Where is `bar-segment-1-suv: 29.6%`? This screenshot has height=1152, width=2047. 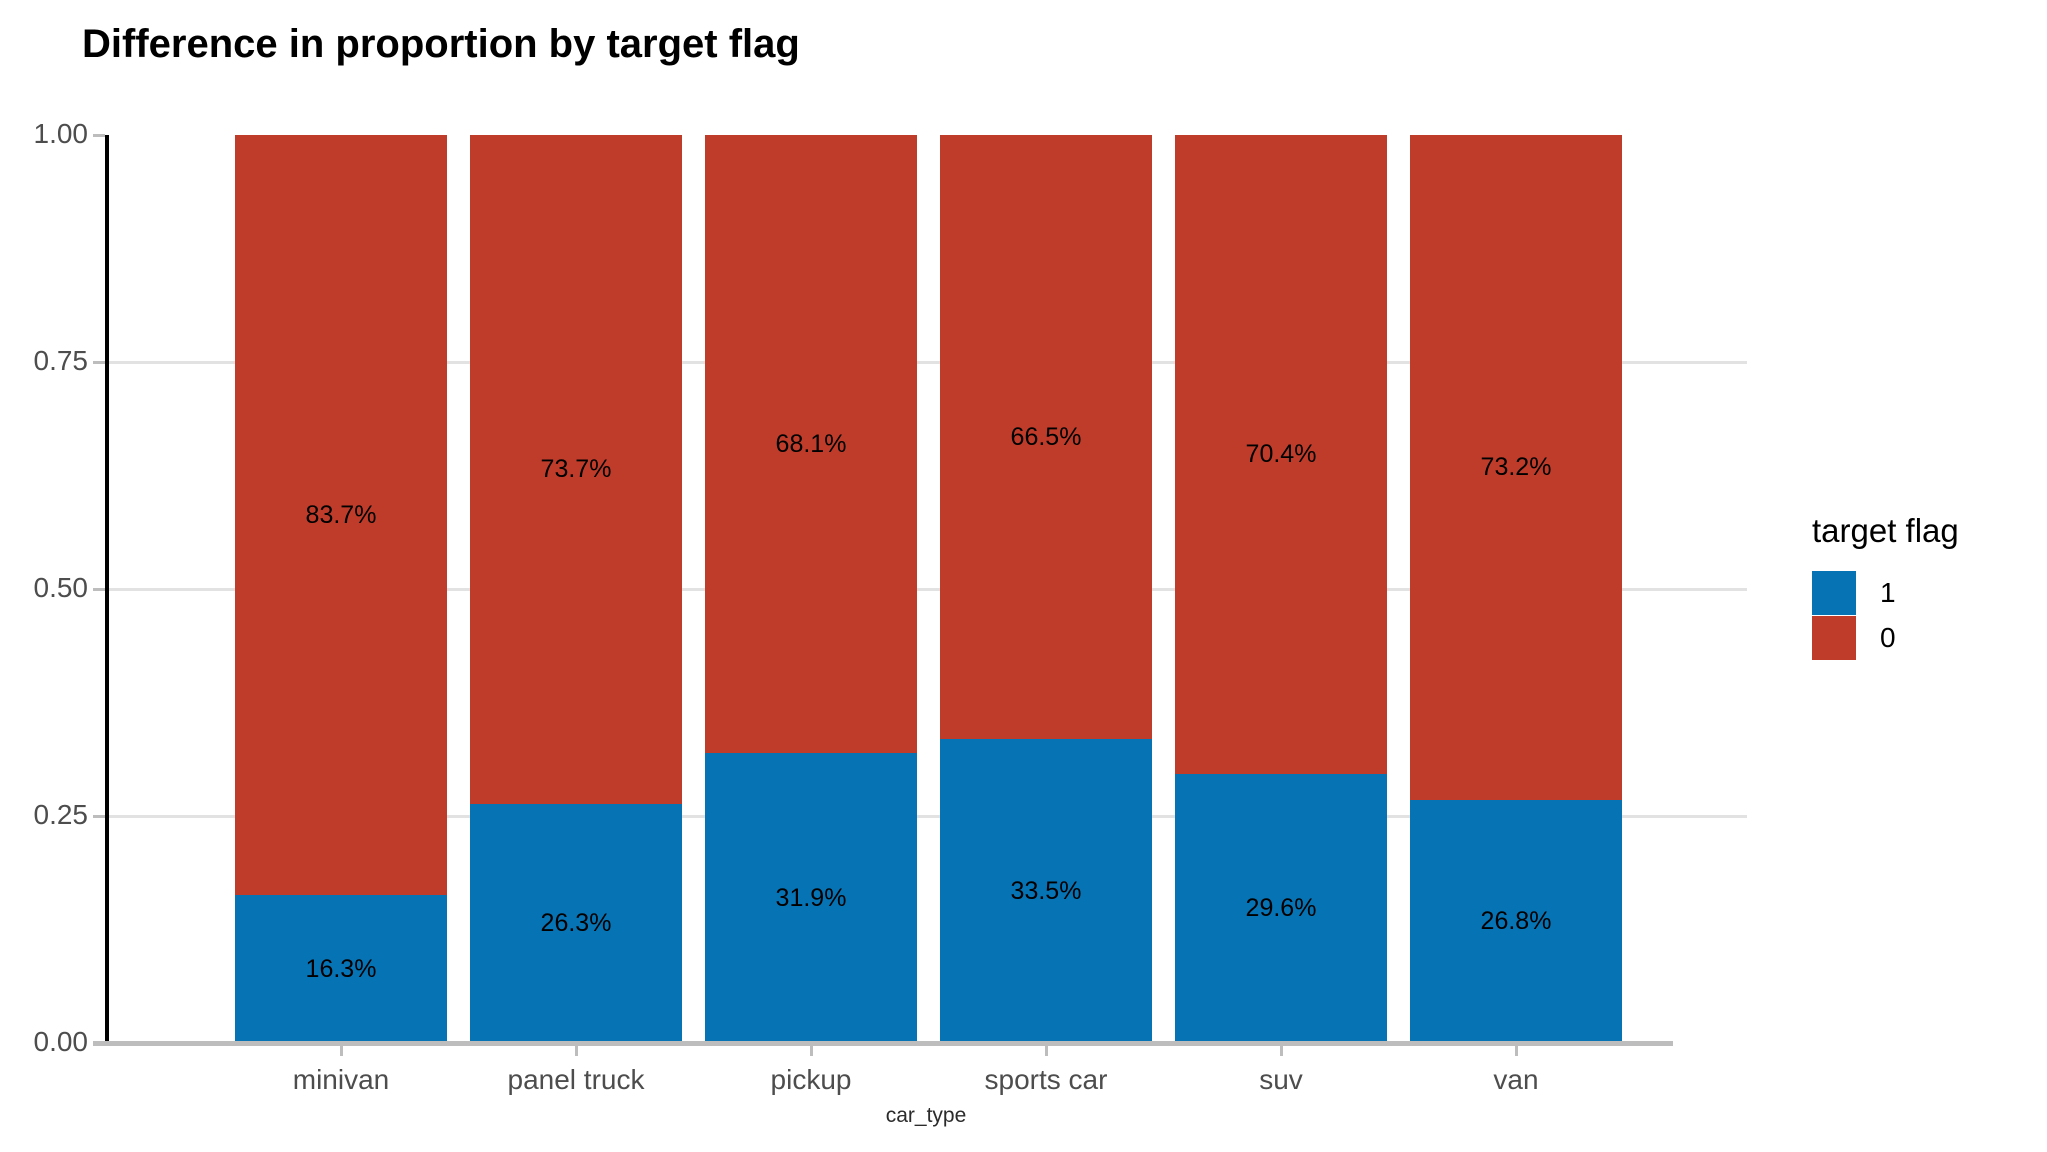 bar-segment-1-suv: 29.6% is located at coordinates (1281, 908).